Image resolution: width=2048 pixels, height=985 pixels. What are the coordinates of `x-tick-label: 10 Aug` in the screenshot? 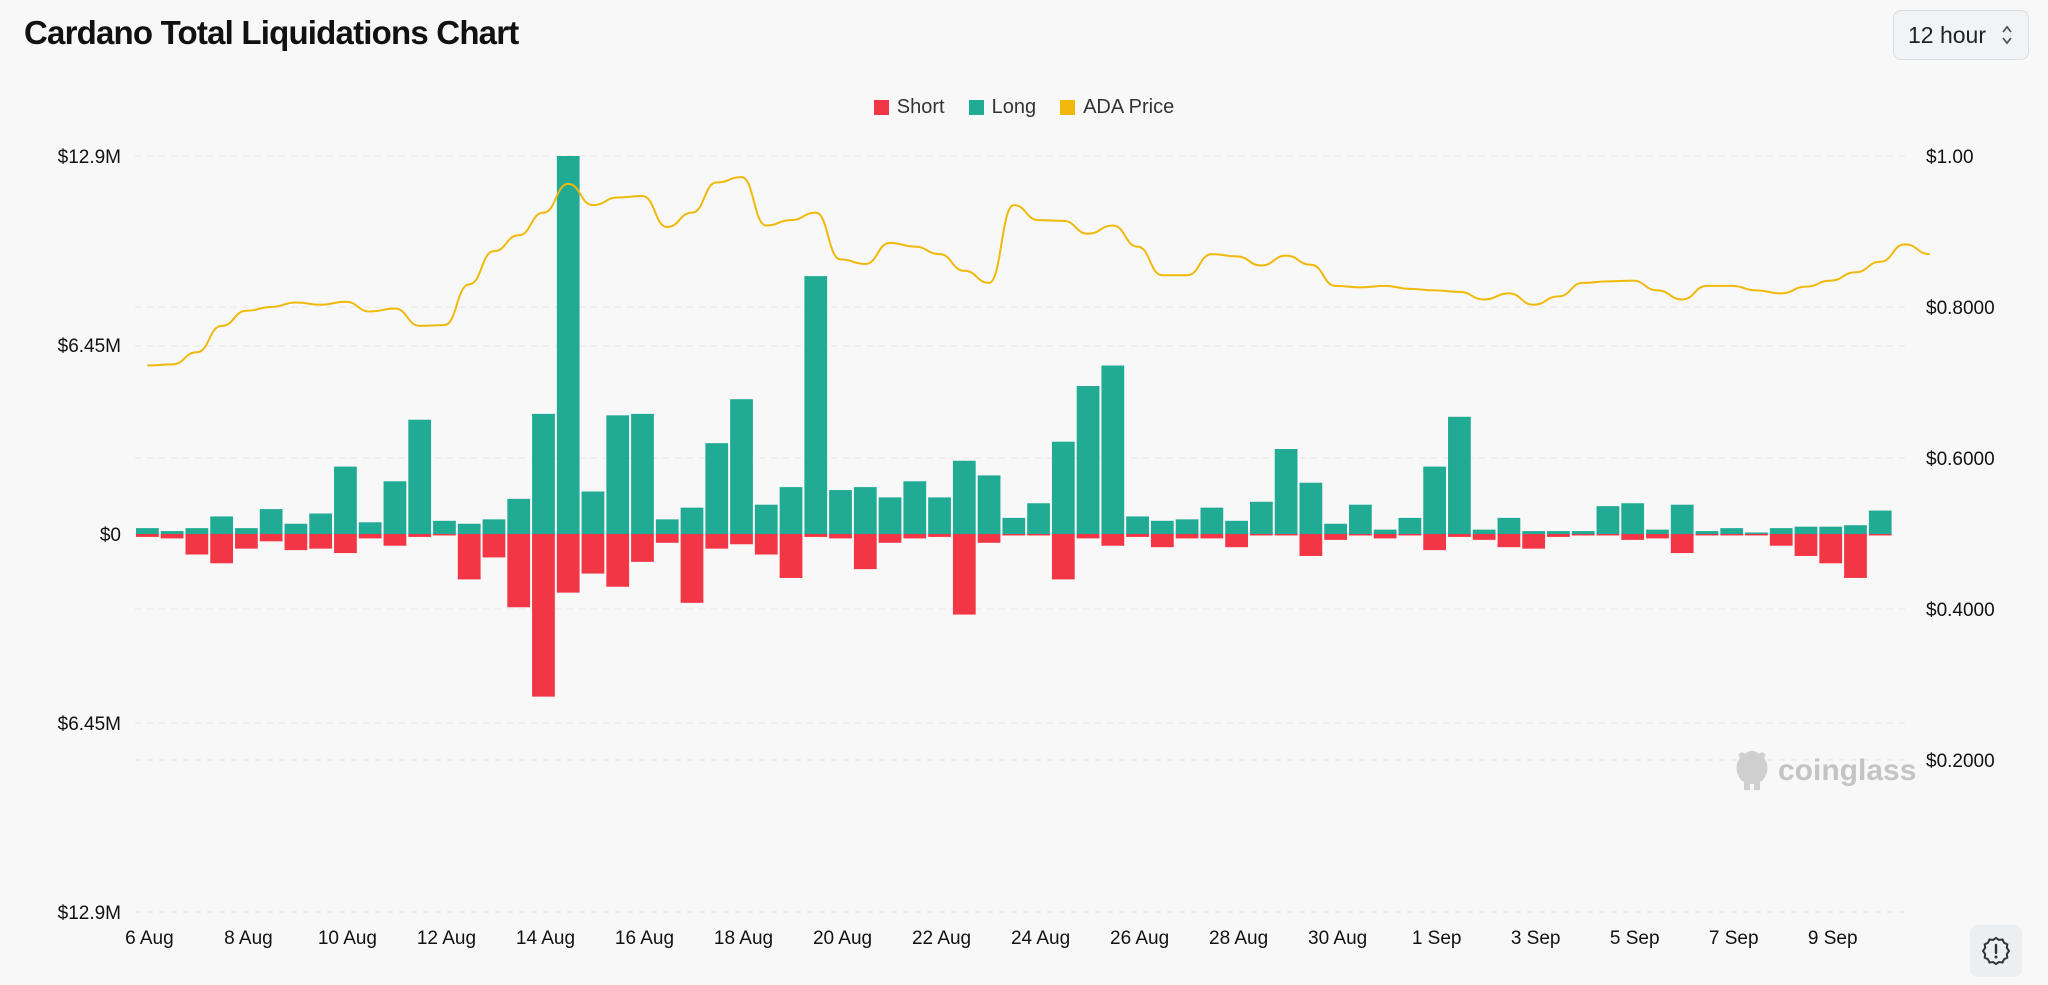 It's located at (347, 938).